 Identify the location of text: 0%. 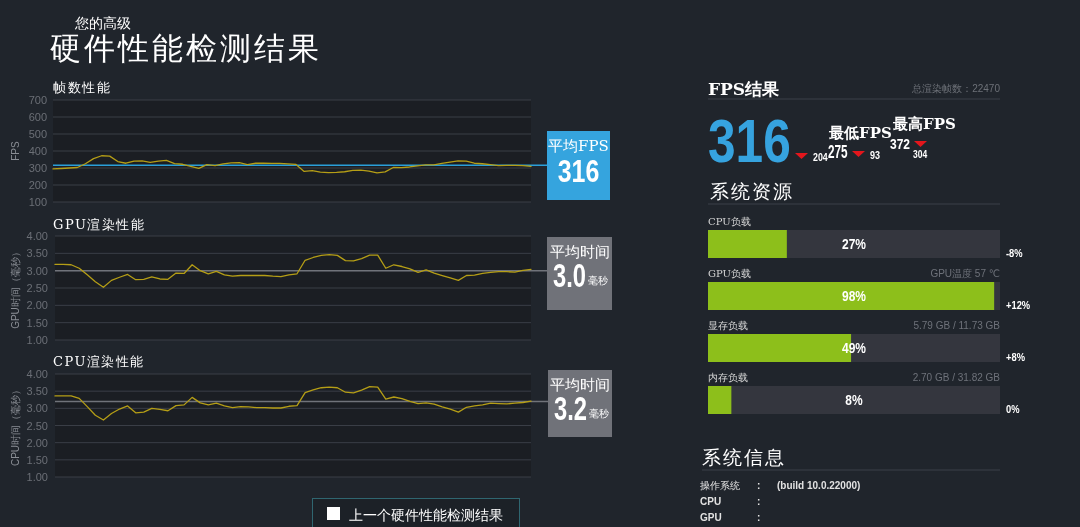
(1013, 409).